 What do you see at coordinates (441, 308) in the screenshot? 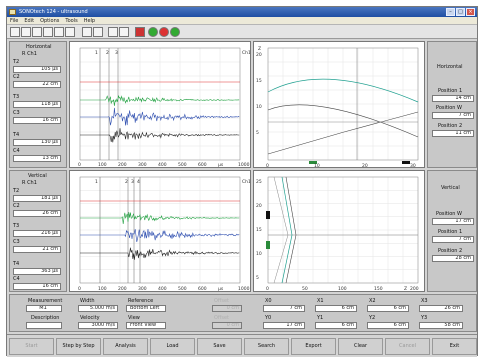
I see `x3-field: 26 cm` at bounding box center [441, 308].